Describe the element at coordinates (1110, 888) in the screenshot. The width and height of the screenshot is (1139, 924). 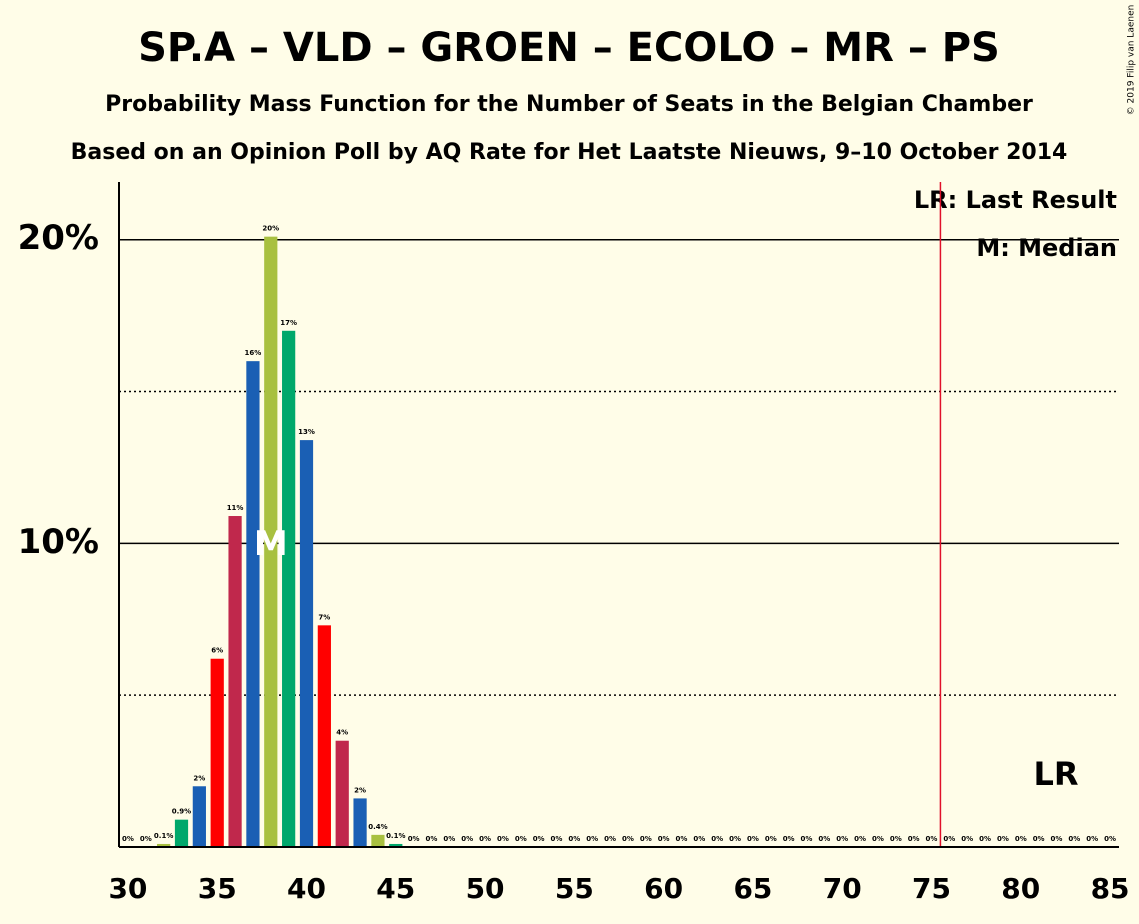
I see `x-tick-label: 85` at that location.